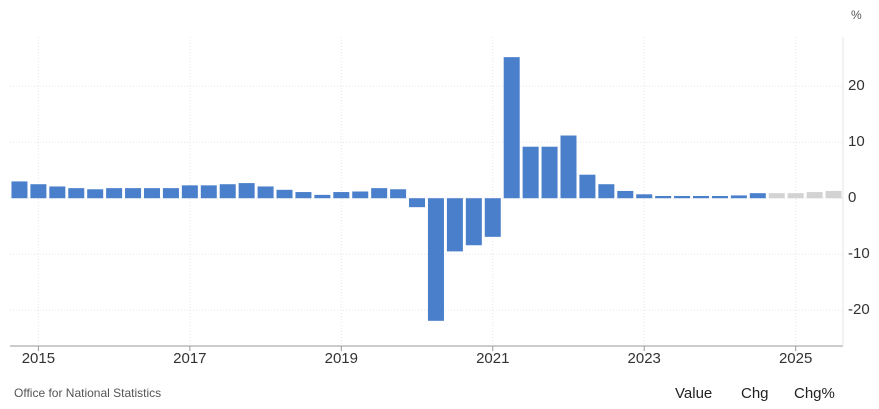 Image resolution: width=879 pixels, height=409 pixels. I want to click on x-tick-label: 2015, so click(38, 358).